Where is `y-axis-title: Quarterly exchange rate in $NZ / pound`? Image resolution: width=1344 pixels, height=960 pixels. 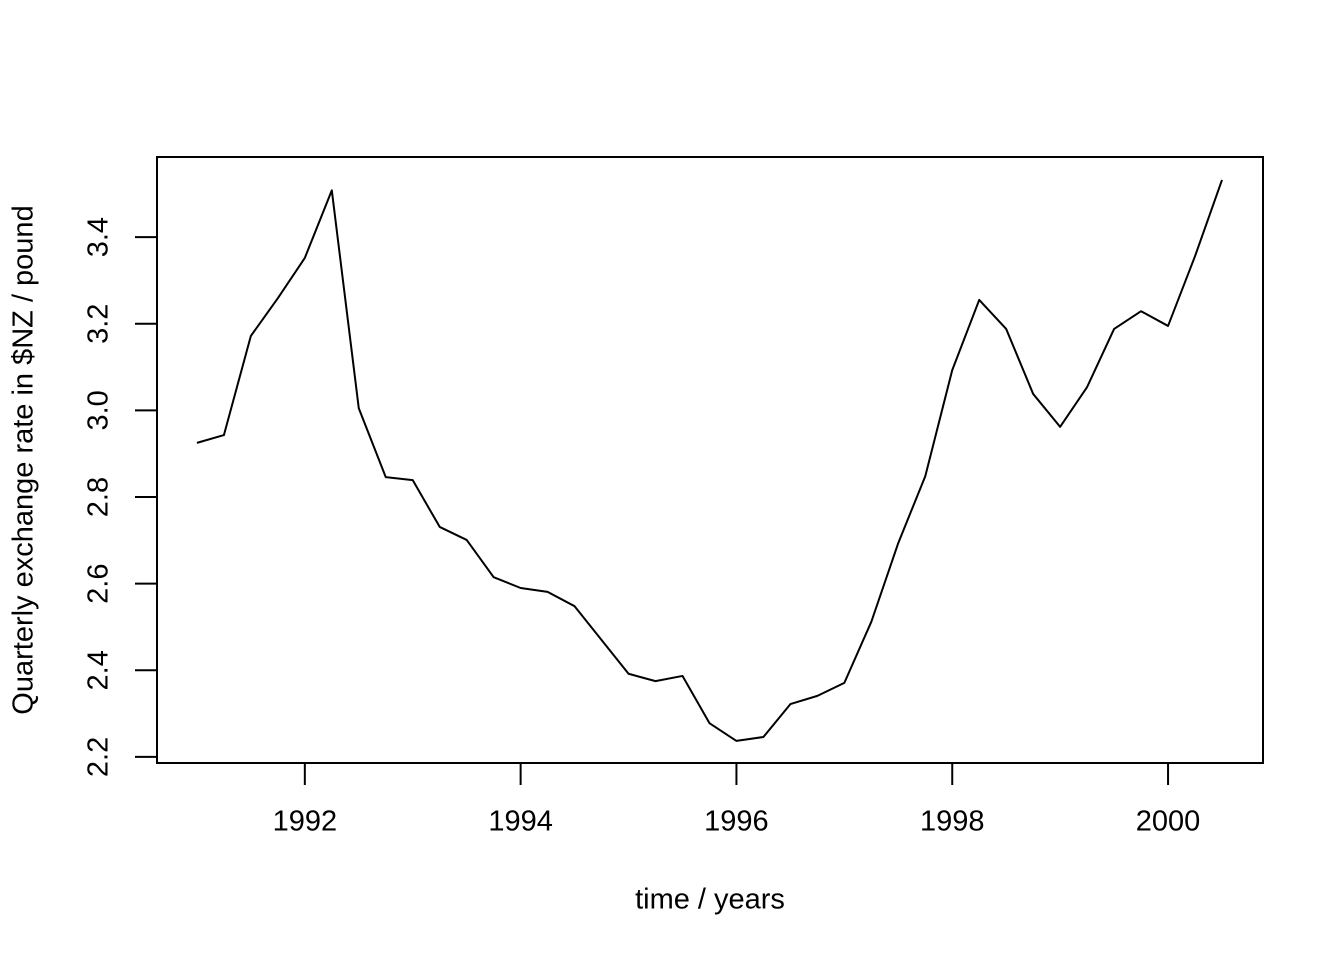 y-axis-title: Quarterly exchange rate in $NZ / pound is located at coordinates (24, 459).